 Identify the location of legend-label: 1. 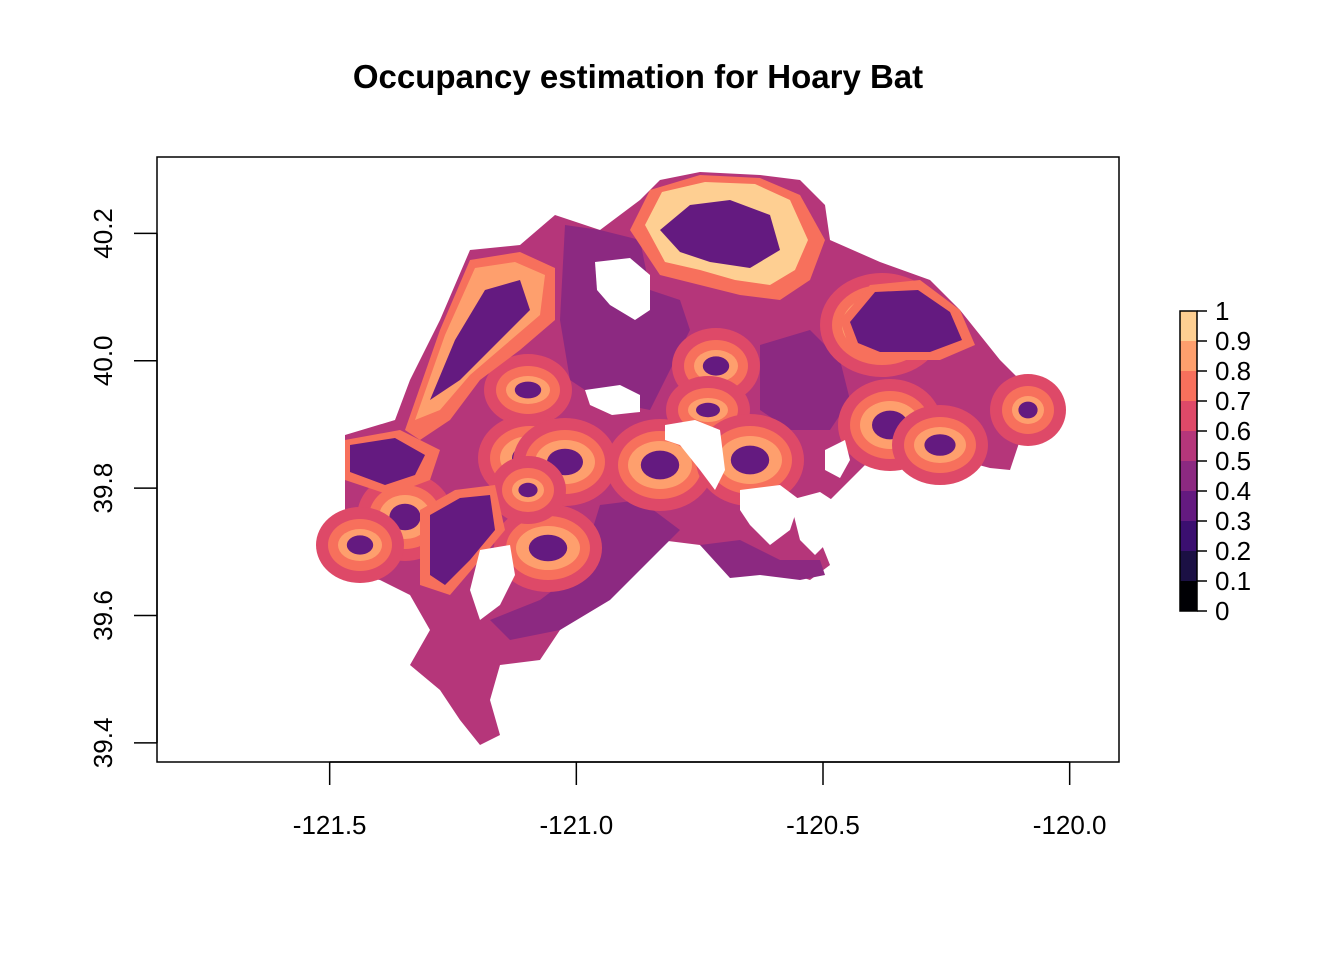
(1222, 311).